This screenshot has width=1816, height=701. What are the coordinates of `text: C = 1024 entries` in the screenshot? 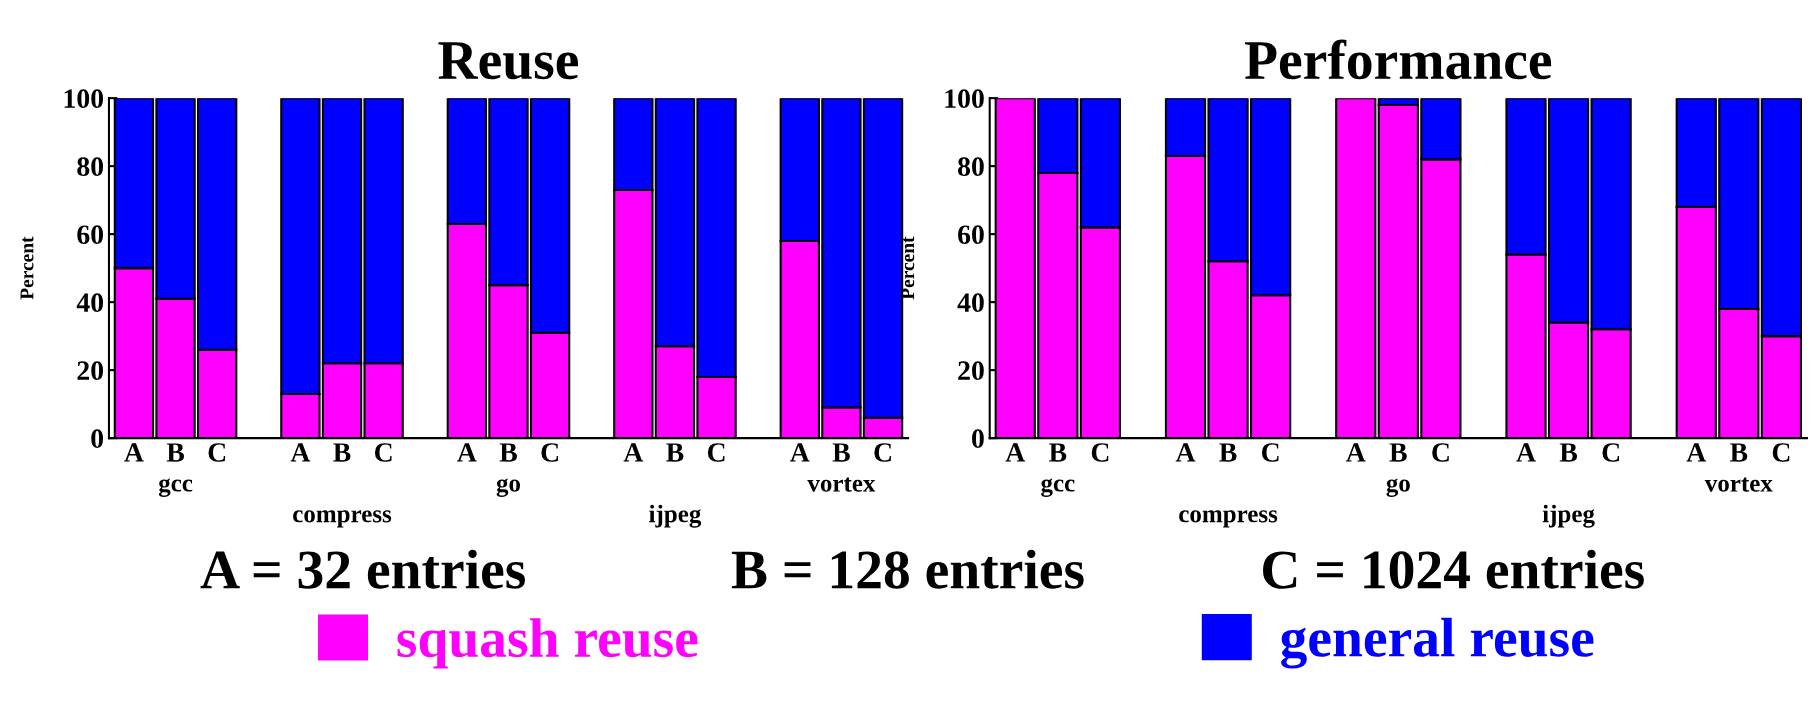 It's located at (1453, 569).